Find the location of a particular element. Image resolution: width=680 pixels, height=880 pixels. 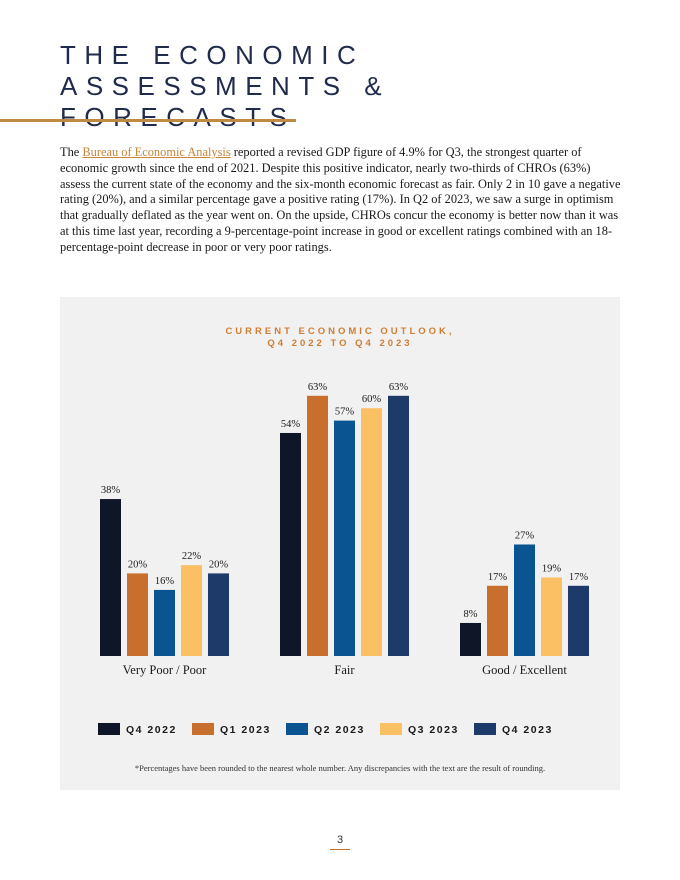

value-label: 19% is located at coordinates (552, 569).